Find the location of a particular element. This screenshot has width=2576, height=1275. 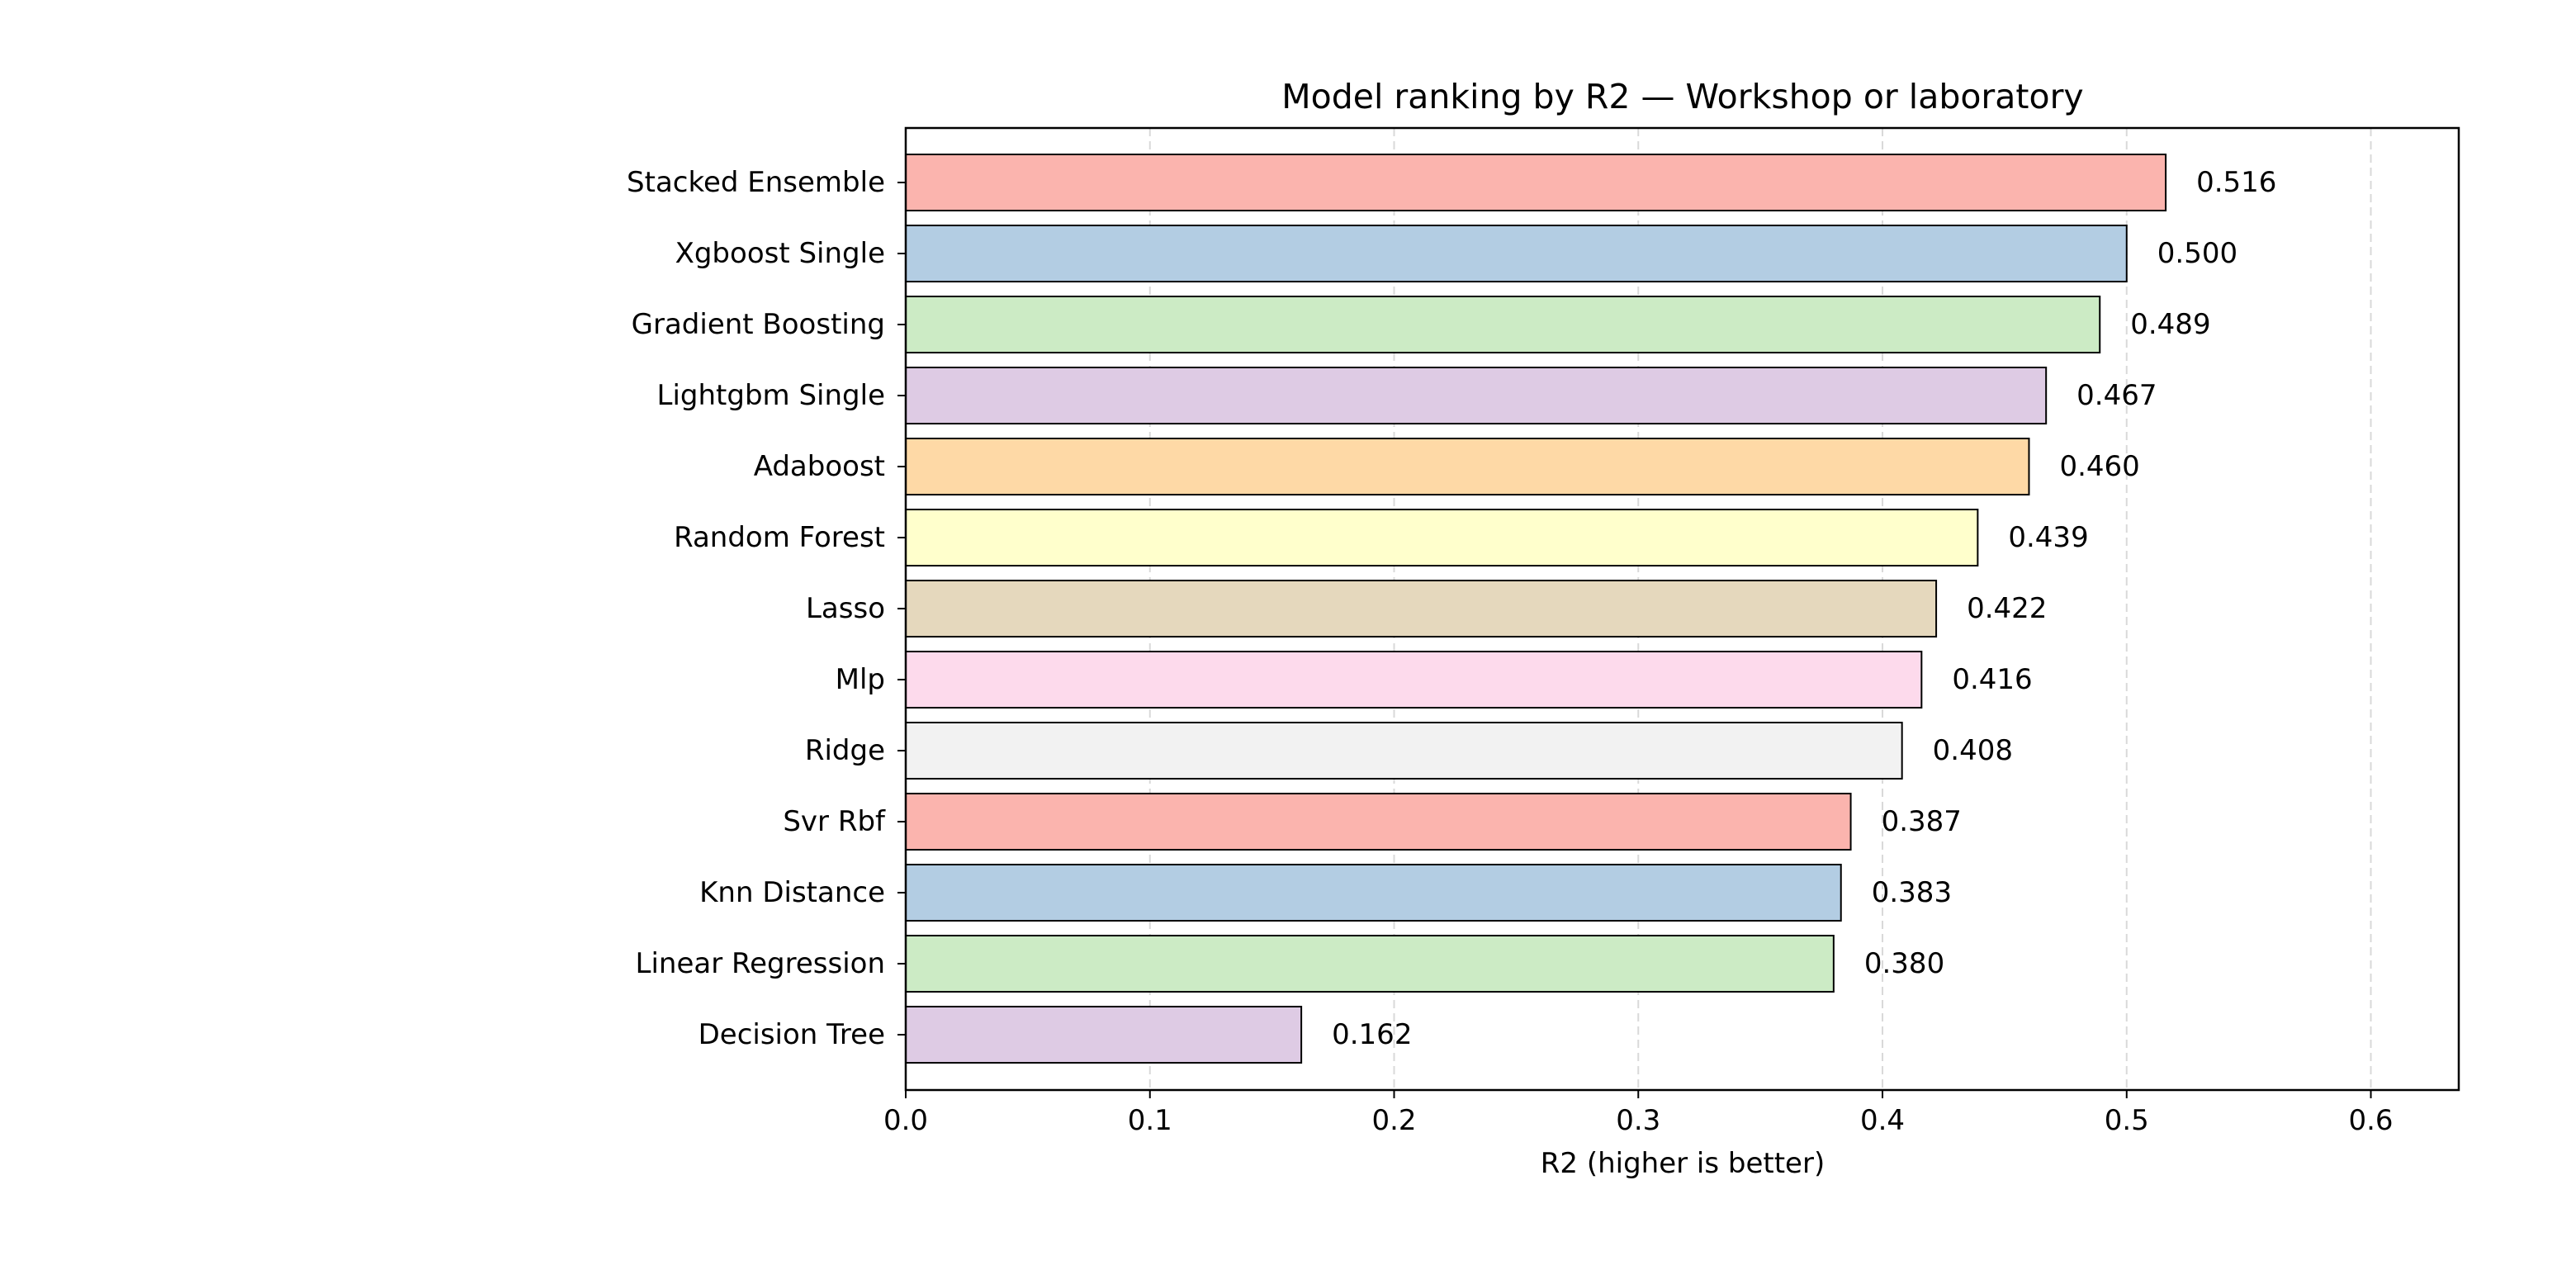

y-tick-label-10: Knn Distance is located at coordinates (792, 892).